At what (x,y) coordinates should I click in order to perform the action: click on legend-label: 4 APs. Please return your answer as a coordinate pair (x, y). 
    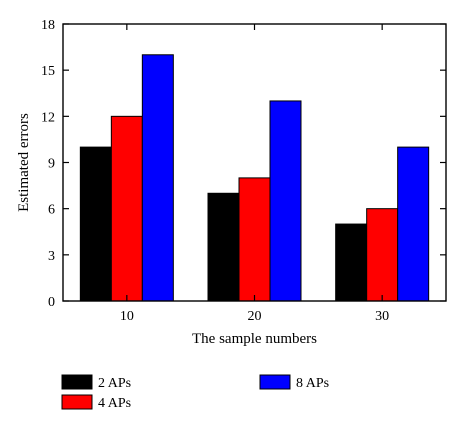
    Looking at the image, I should click on (114, 403).